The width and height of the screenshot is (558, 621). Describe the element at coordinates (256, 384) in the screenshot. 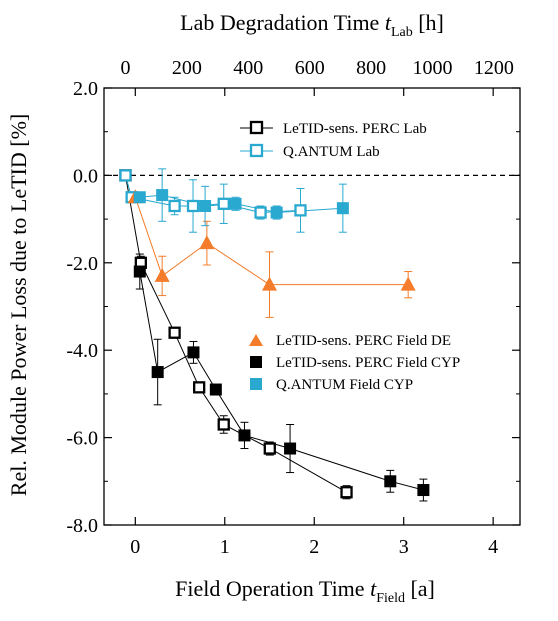

I see `legend-marker-qantum-field-cyp` at that location.